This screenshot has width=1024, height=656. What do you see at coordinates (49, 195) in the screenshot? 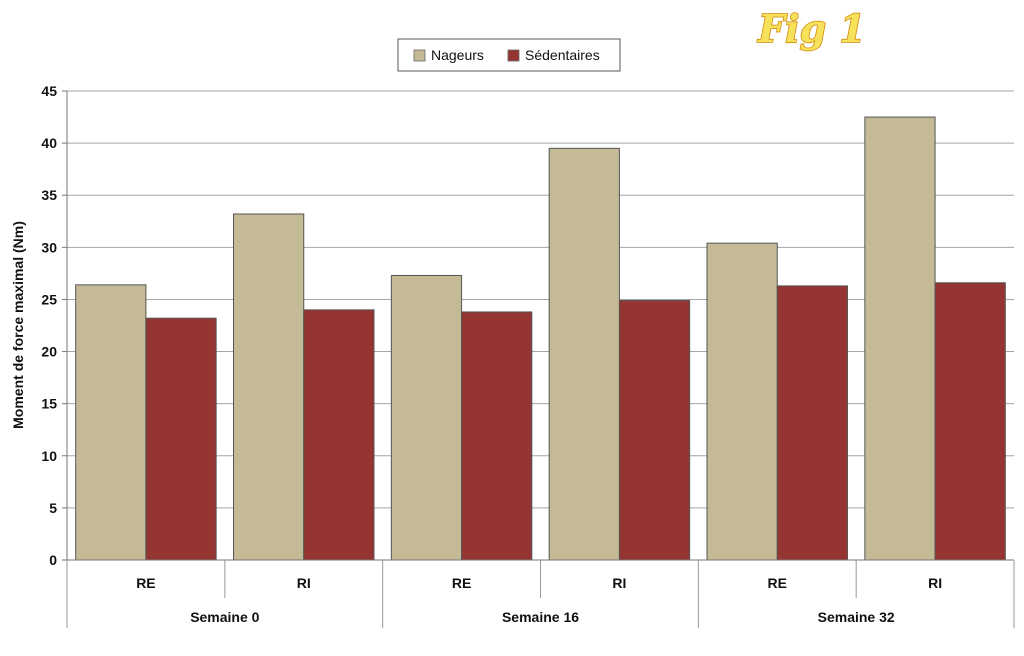
I see `y-tick-label: 35` at bounding box center [49, 195].